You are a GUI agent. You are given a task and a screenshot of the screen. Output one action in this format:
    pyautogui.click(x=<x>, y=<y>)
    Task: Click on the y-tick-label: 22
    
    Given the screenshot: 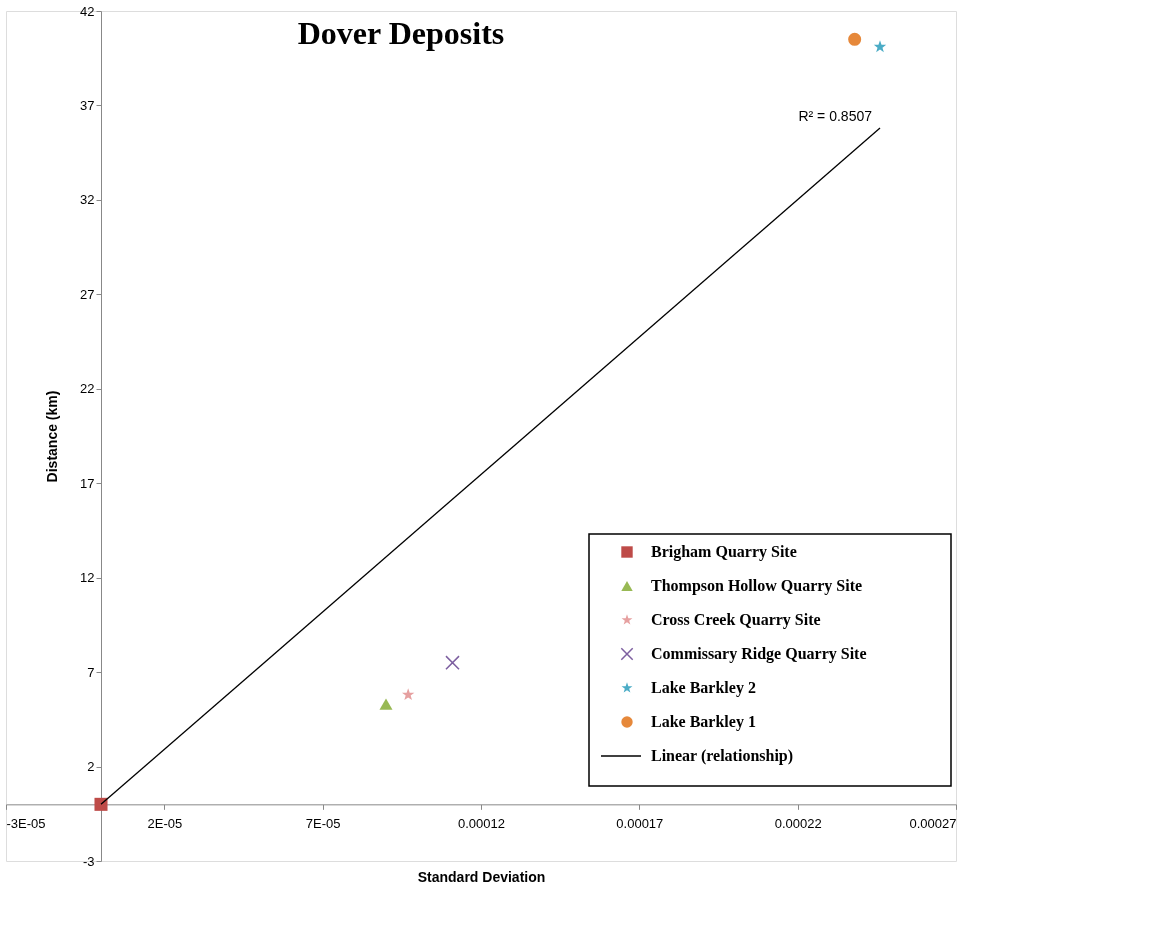 What is the action you would take?
    pyautogui.click(x=87, y=389)
    